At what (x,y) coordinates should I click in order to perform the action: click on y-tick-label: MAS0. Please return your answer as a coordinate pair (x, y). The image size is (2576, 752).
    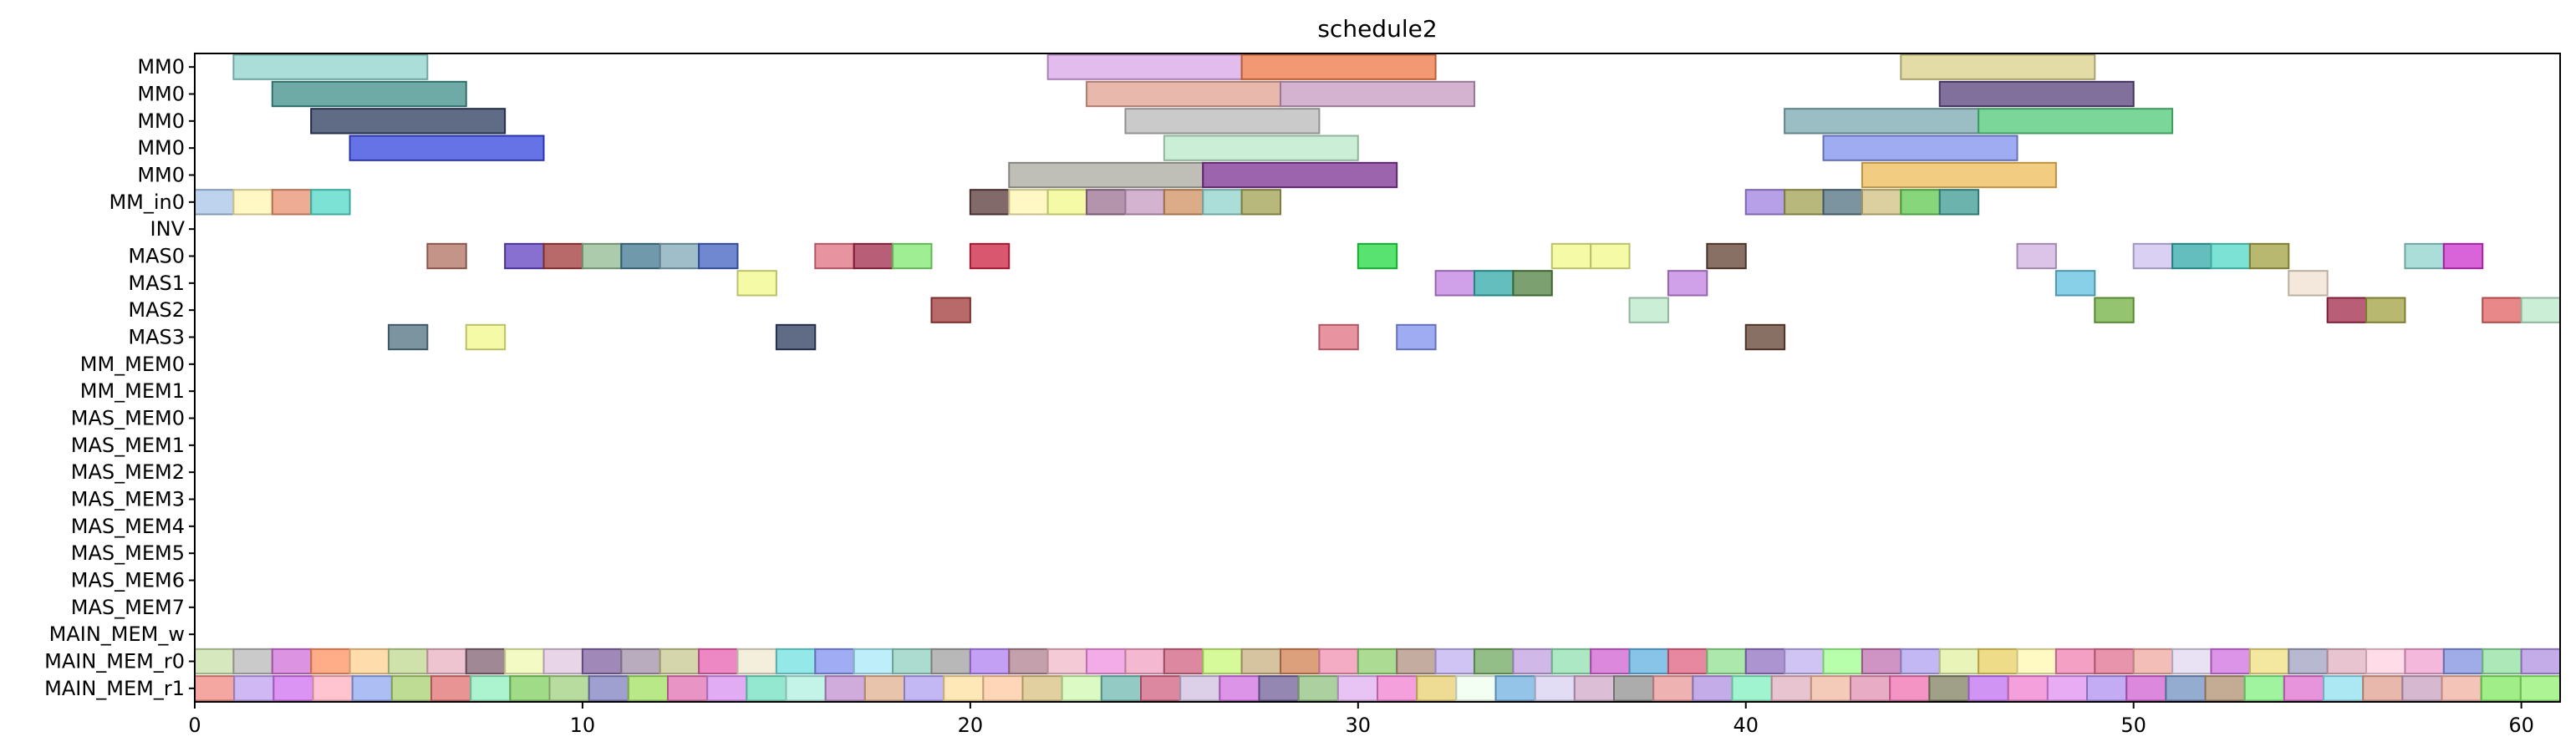
    Looking at the image, I should click on (156, 257).